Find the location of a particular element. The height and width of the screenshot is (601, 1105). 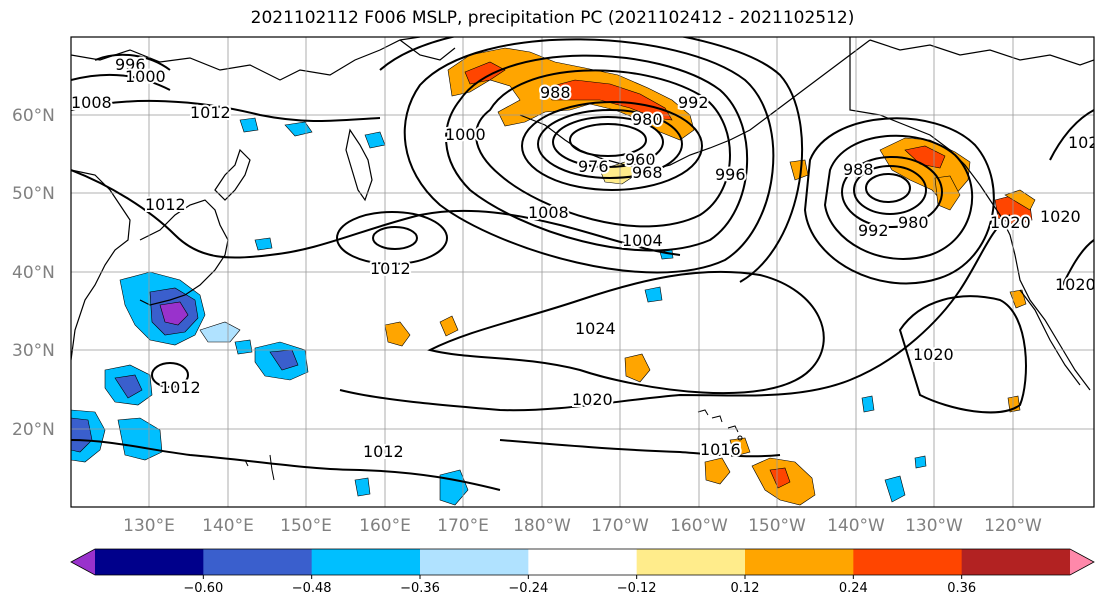

lat-label: 40°N is located at coordinates (33, 273).